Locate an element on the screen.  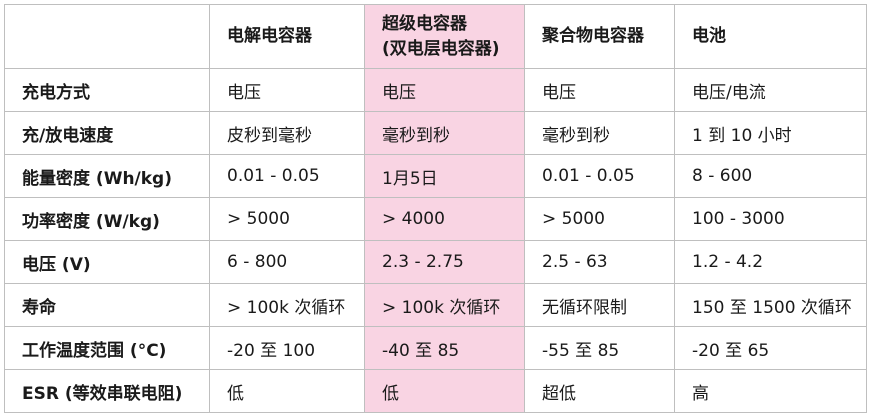
table-cell: 1.2 - 4.2 is located at coordinates (770, 262).